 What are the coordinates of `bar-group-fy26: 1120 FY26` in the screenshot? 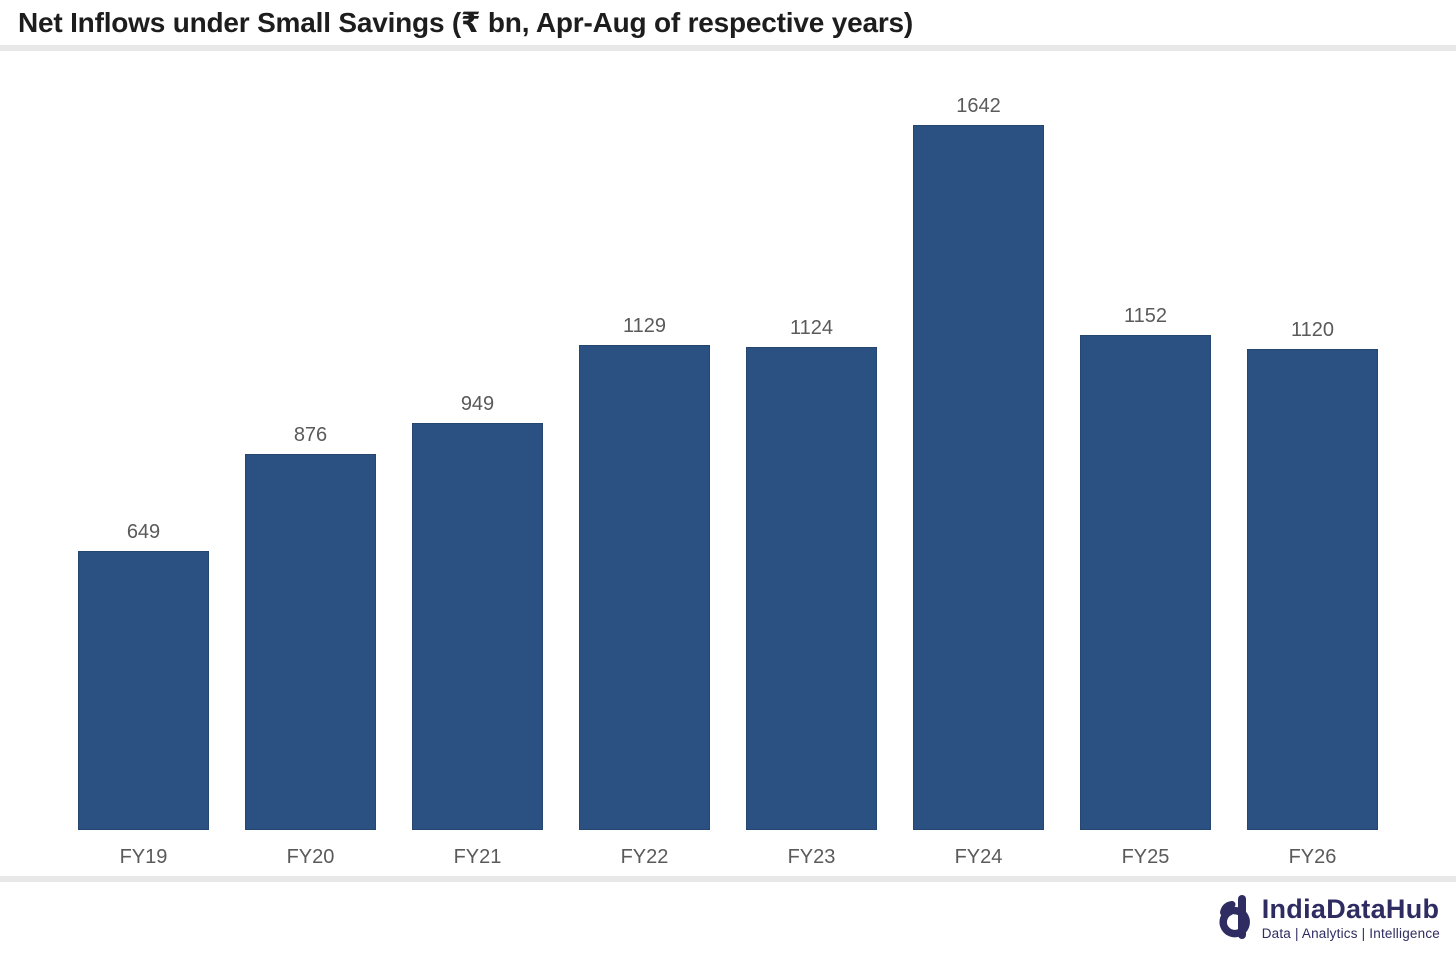 It's located at (1312, 594).